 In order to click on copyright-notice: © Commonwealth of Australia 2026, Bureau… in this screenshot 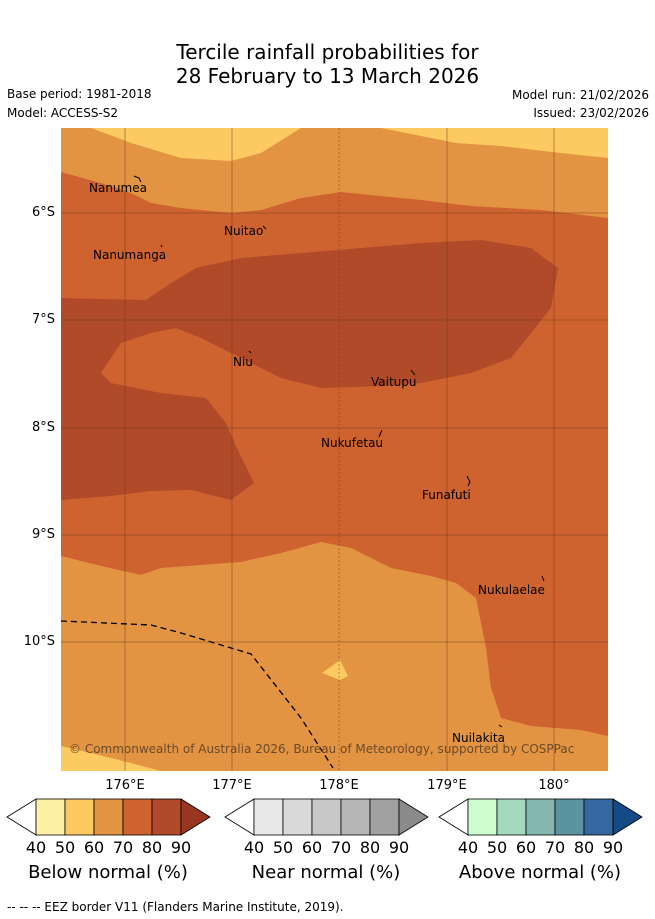, I will do `click(322, 749)`.